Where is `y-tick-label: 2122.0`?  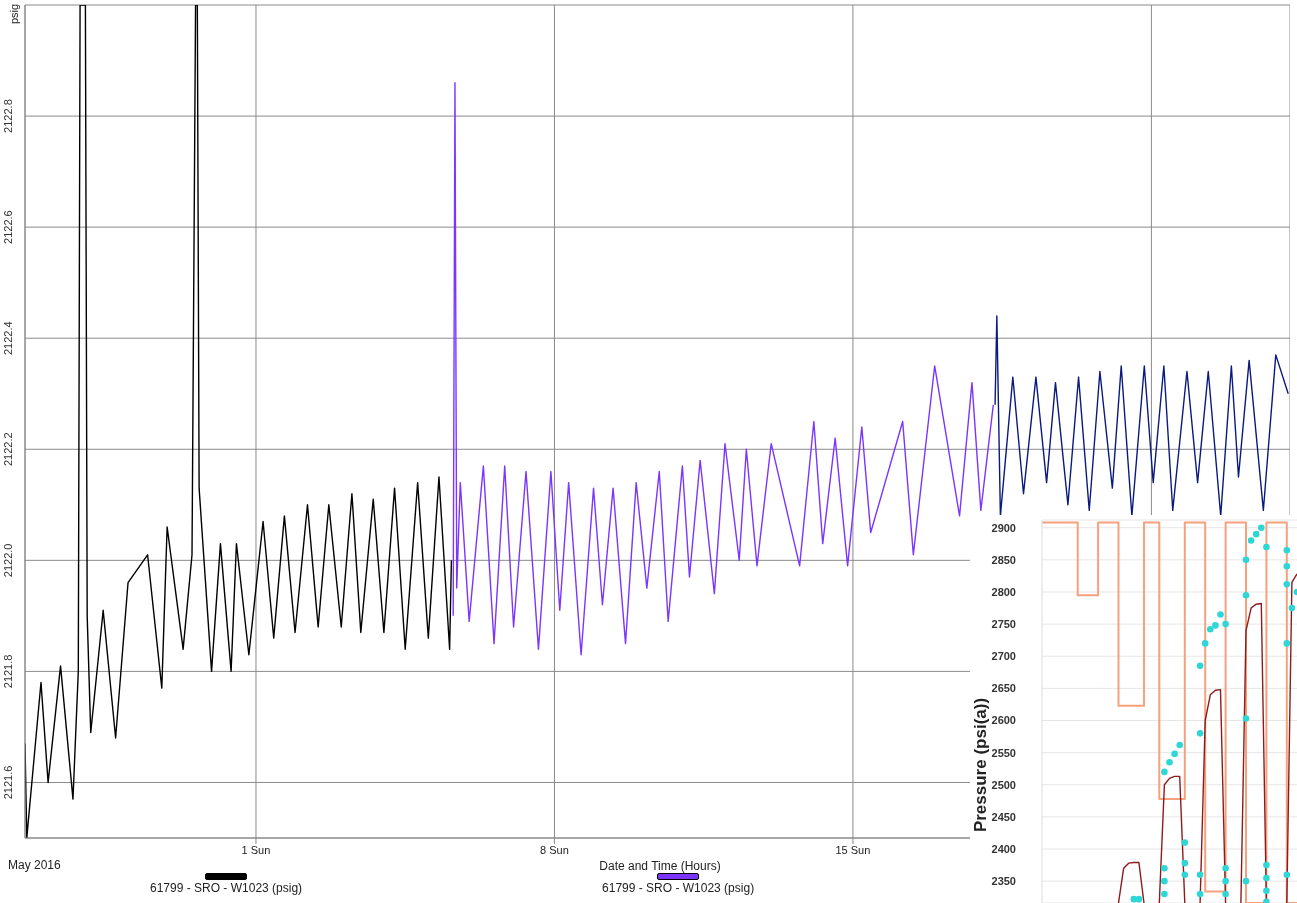 y-tick-label: 2122.0 is located at coordinates (8, 560).